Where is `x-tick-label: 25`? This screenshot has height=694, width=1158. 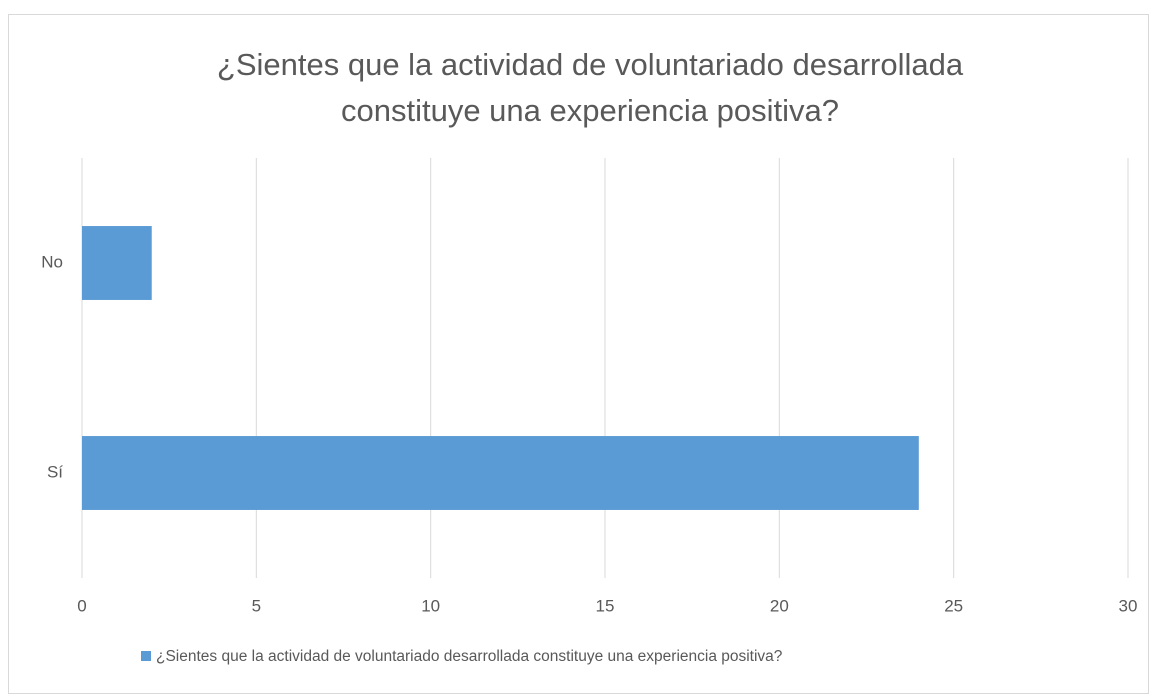 x-tick-label: 25 is located at coordinates (953, 605).